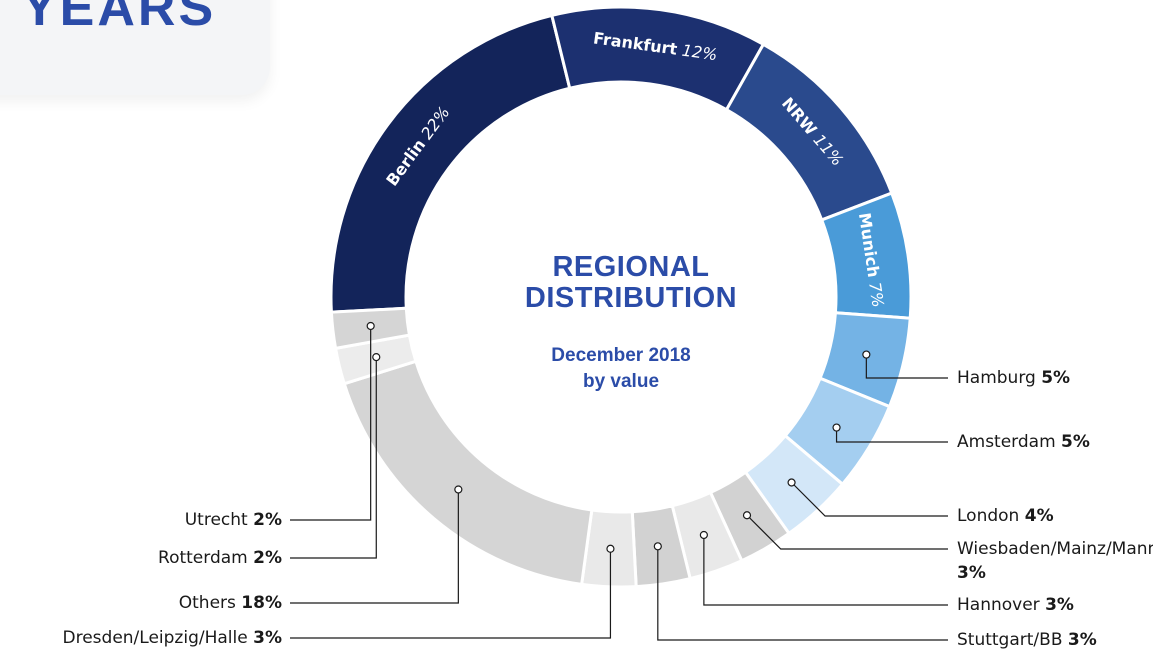  Describe the element at coordinates (1006, 442) in the screenshot. I see `segment-name: Amsterdam` at that location.